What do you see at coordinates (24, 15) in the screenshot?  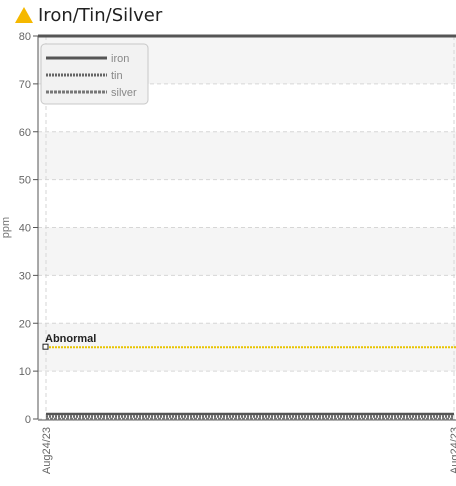 I see `warning-triangle-icon` at bounding box center [24, 15].